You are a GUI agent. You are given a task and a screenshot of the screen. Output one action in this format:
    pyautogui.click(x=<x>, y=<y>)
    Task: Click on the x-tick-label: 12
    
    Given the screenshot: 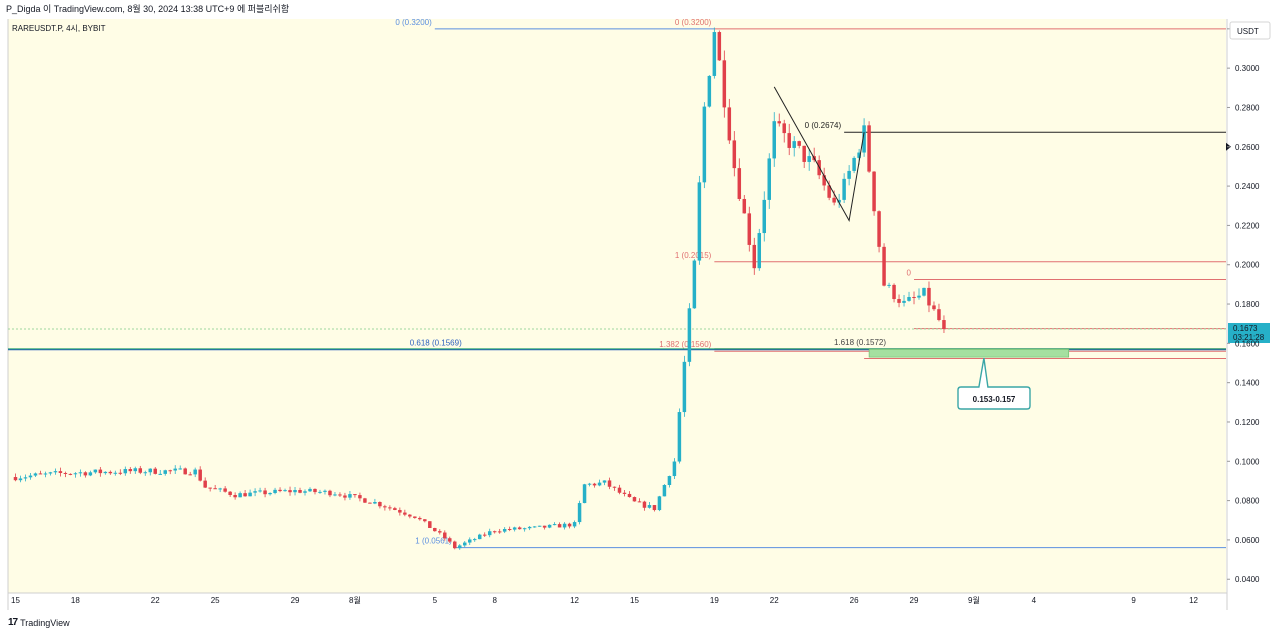 What is the action you would take?
    pyautogui.click(x=1193, y=600)
    